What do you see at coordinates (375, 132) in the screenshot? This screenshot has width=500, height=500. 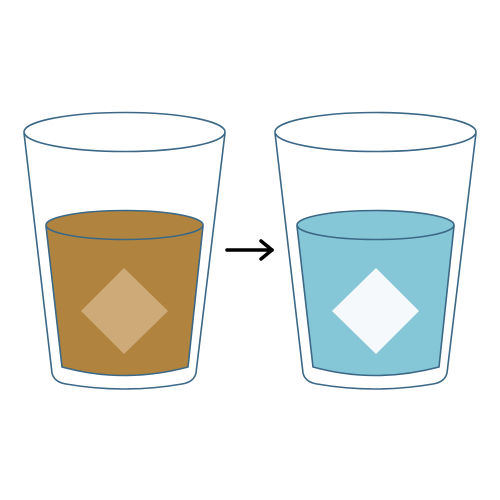 I see `right-glass-rim` at bounding box center [375, 132].